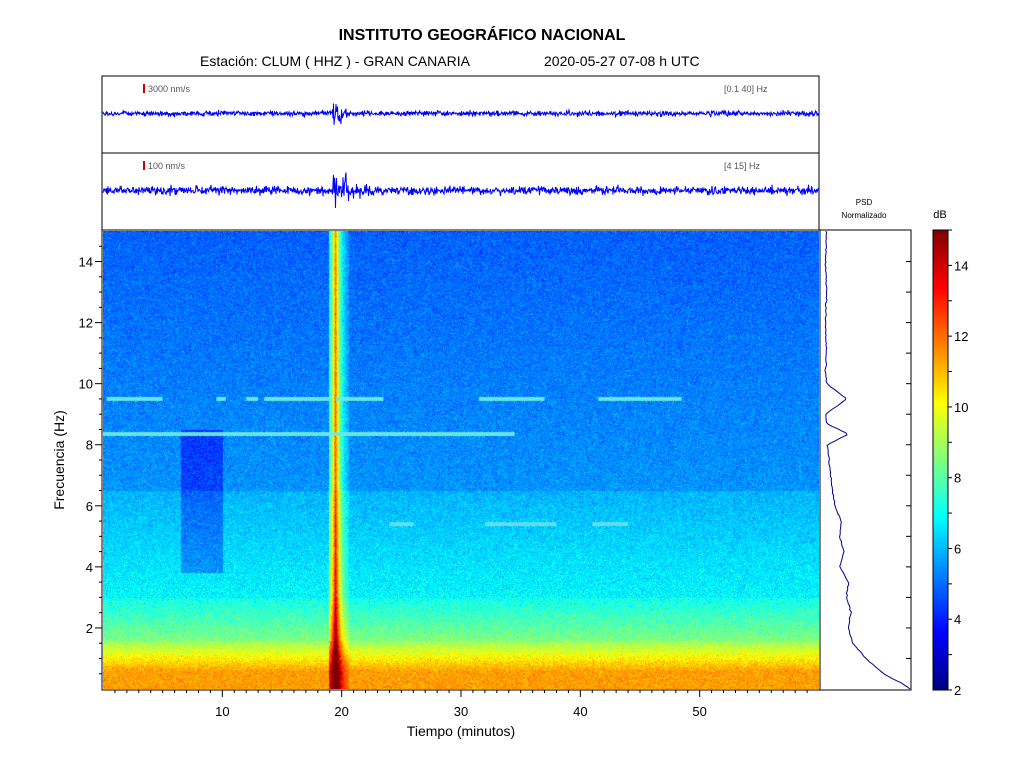 This screenshot has width=1025, height=768. What do you see at coordinates (580, 711) in the screenshot?
I see `x-tick-label: 40` at bounding box center [580, 711].